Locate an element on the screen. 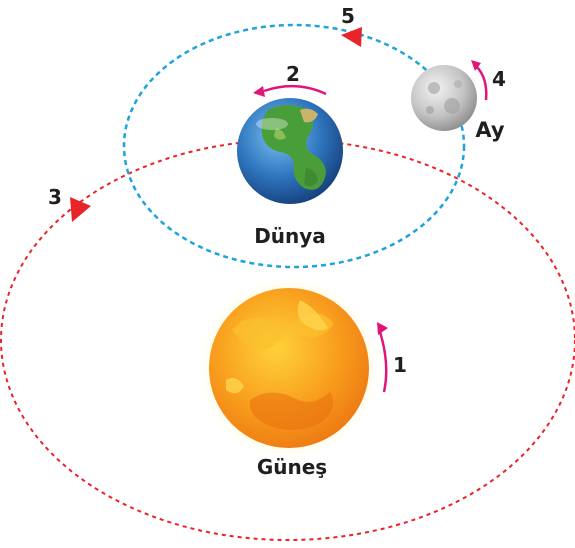  marker-moon-orbit: 5 is located at coordinates (348, 16).